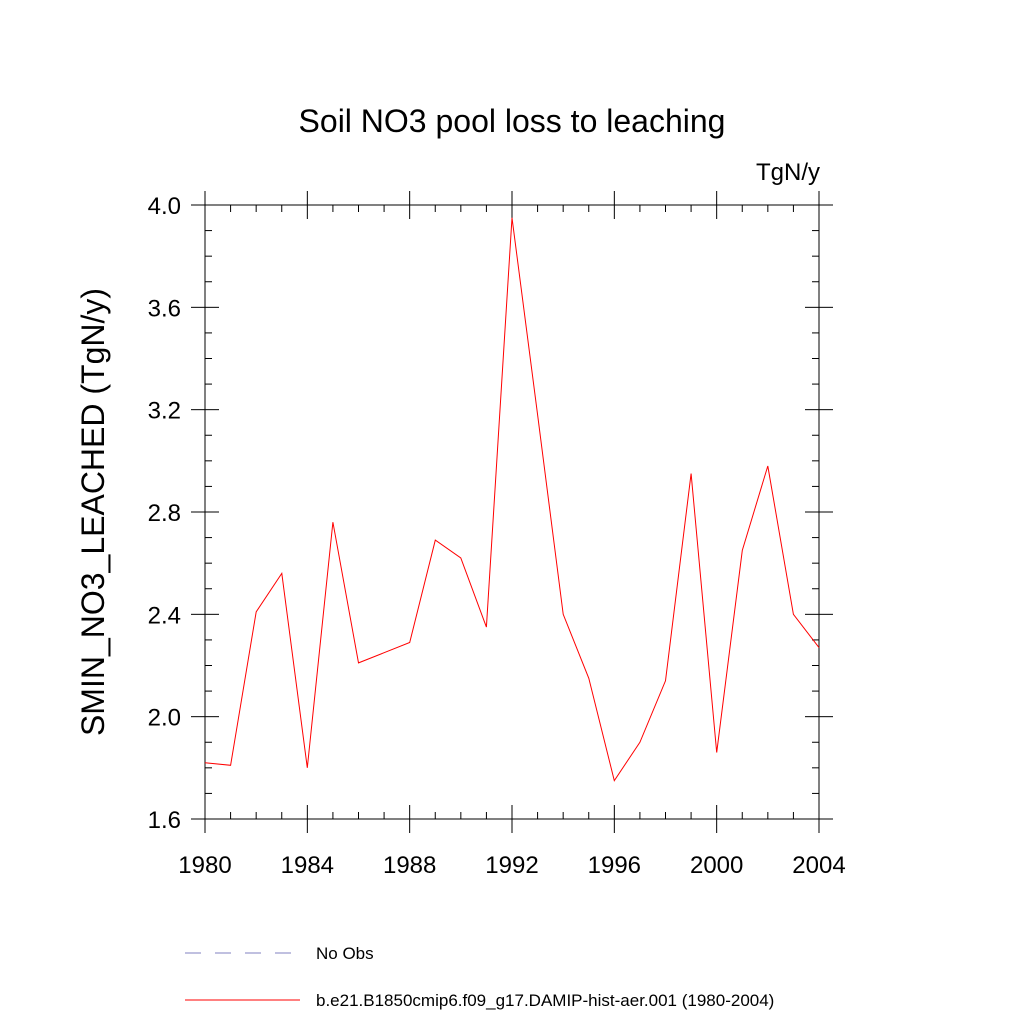 The width and height of the screenshot is (1024, 1024). What do you see at coordinates (164, 206) in the screenshot?
I see `y-tick-label: 4.0` at bounding box center [164, 206].